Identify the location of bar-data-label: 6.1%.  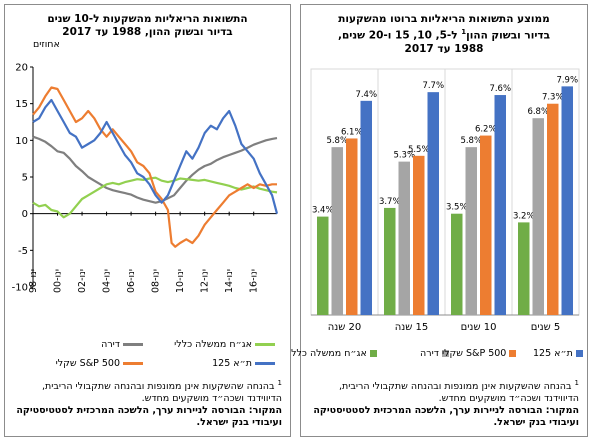
(352, 132).